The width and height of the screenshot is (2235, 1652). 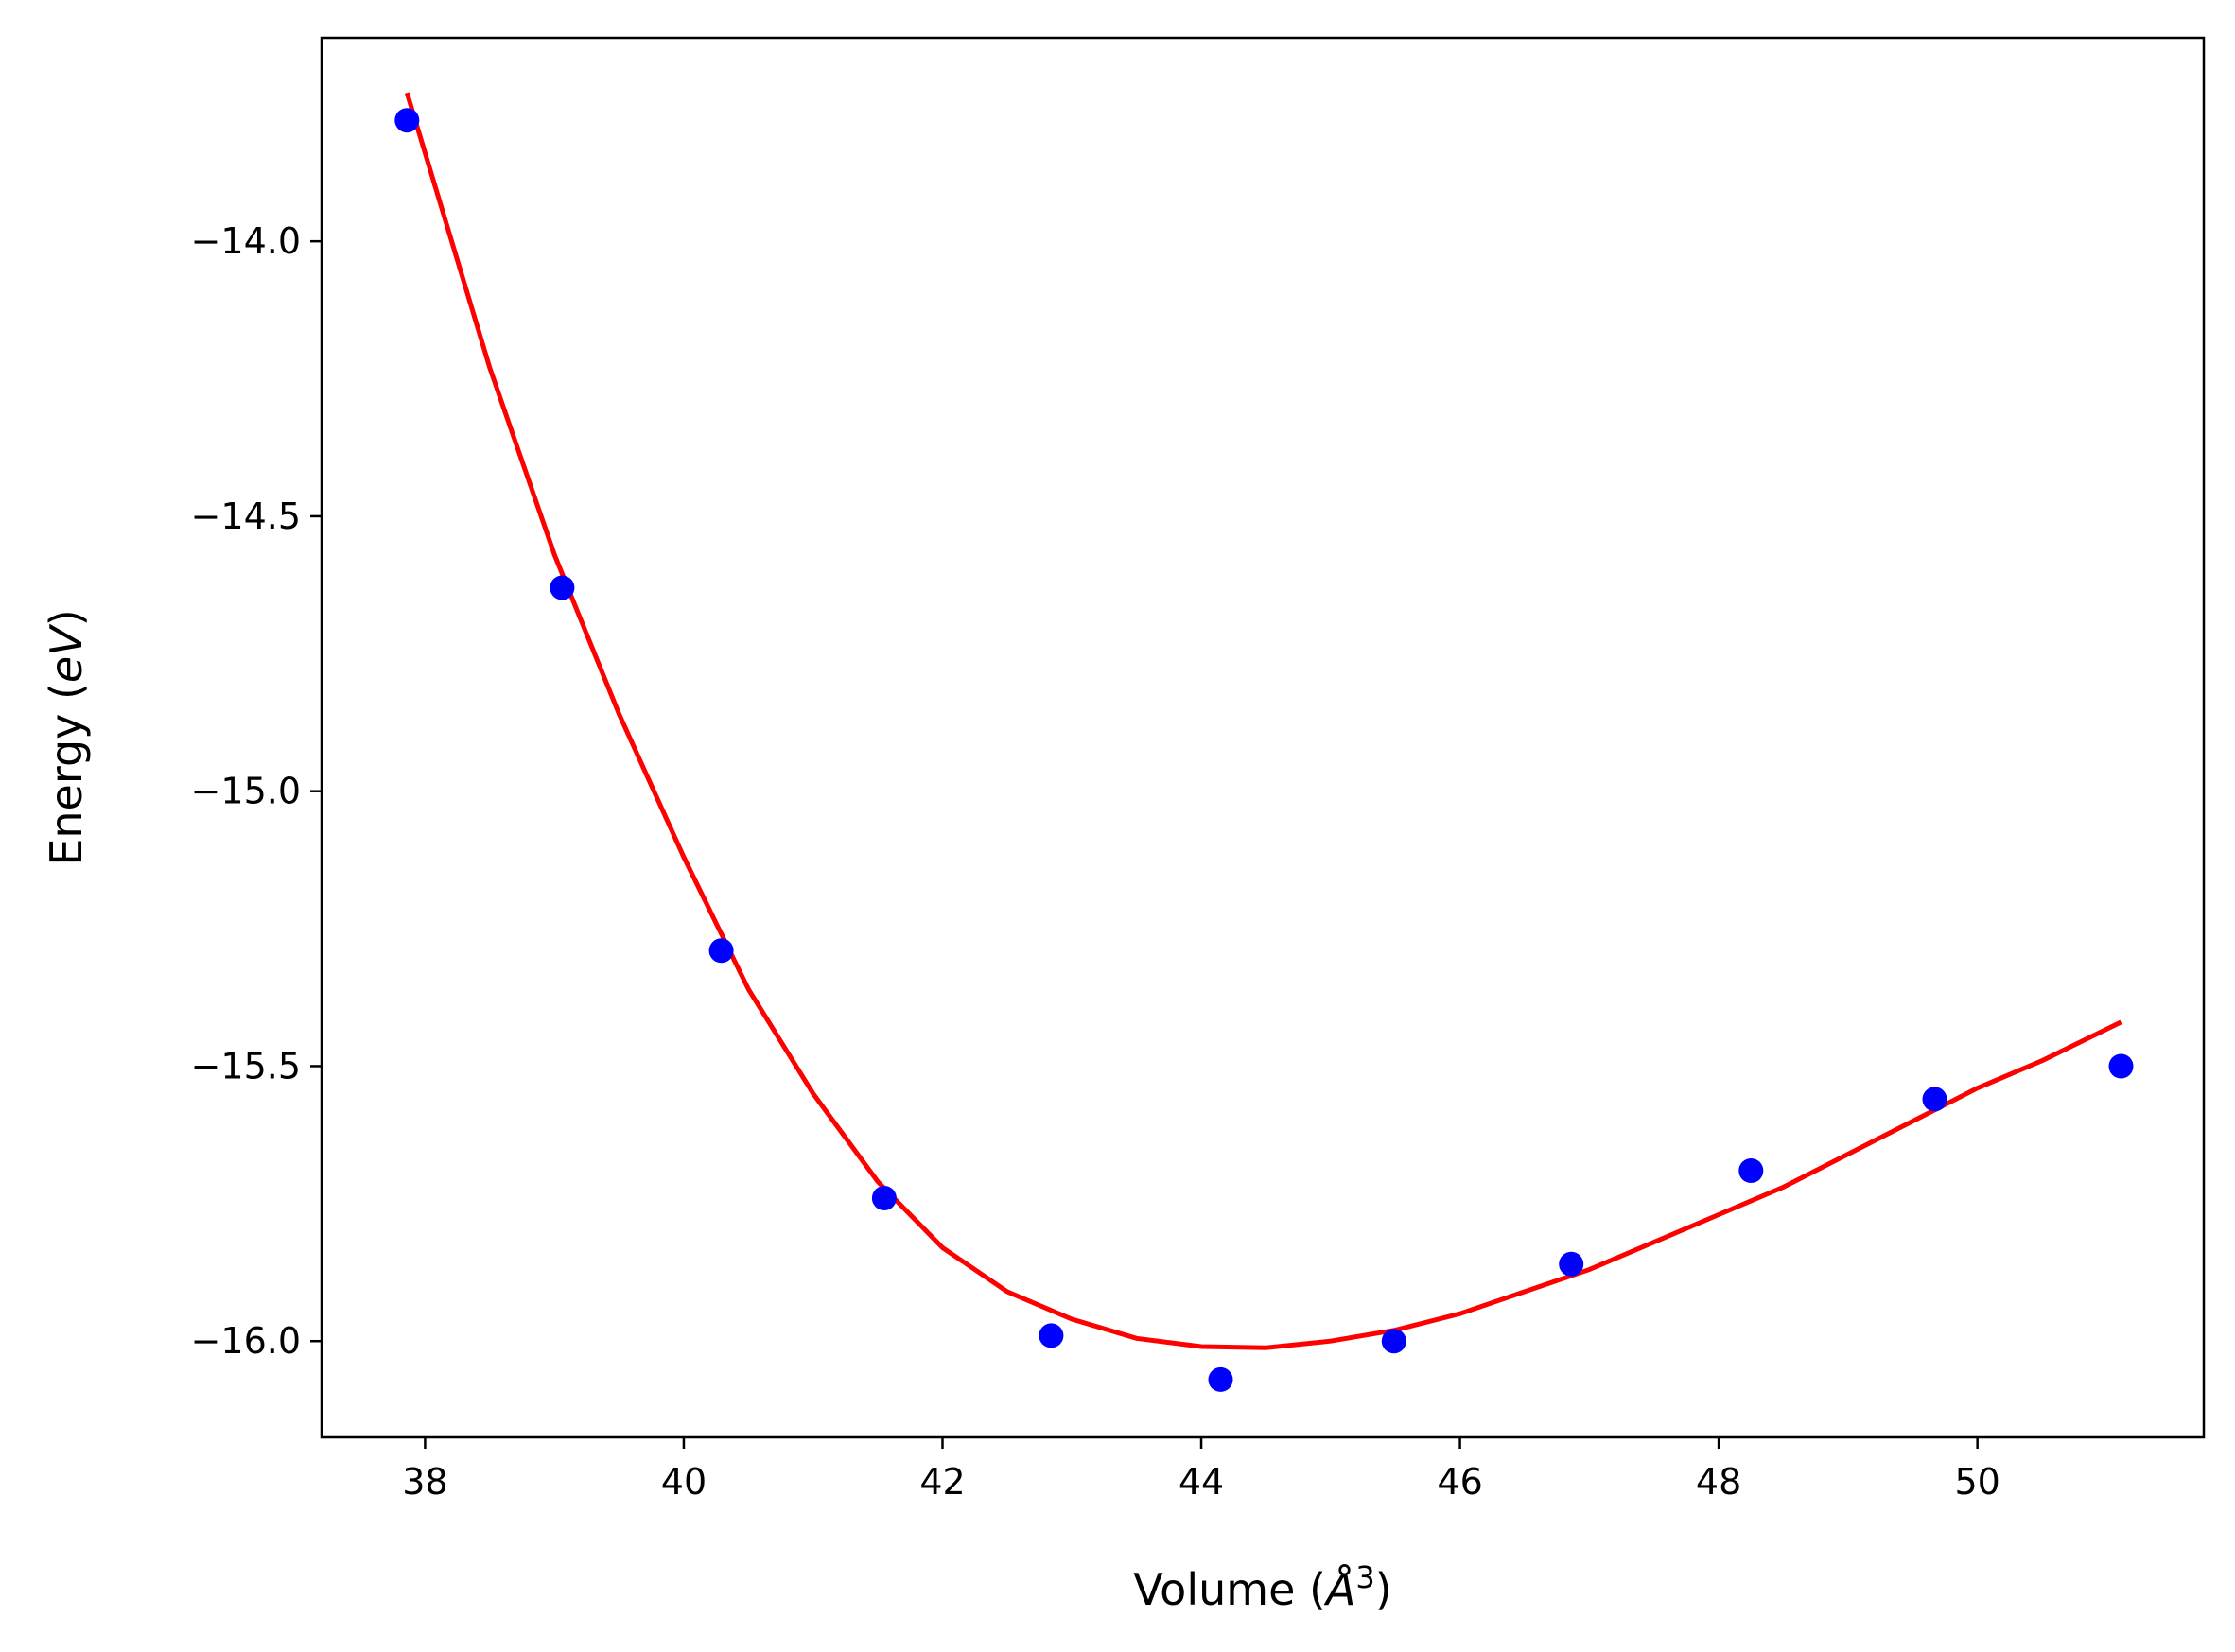 I want to click on x-tick-label: 38, so click(x=424, y=1482).